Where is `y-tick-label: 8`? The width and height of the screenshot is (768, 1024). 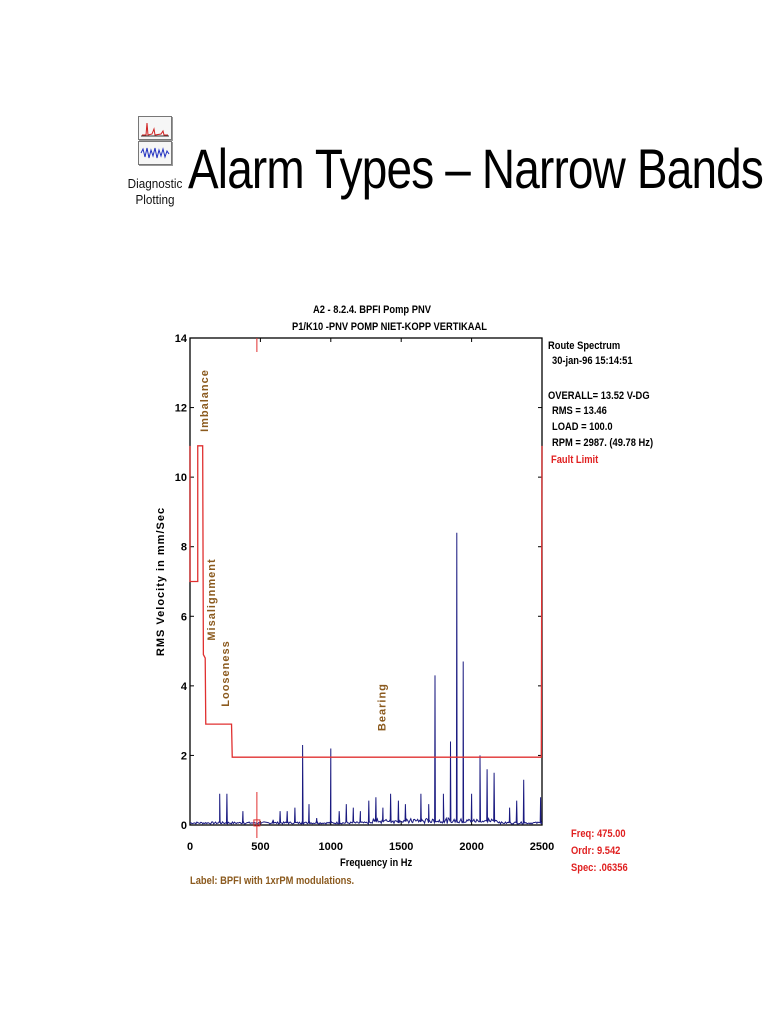
y-tick-label: 8 is located at coordinates (184, 548).